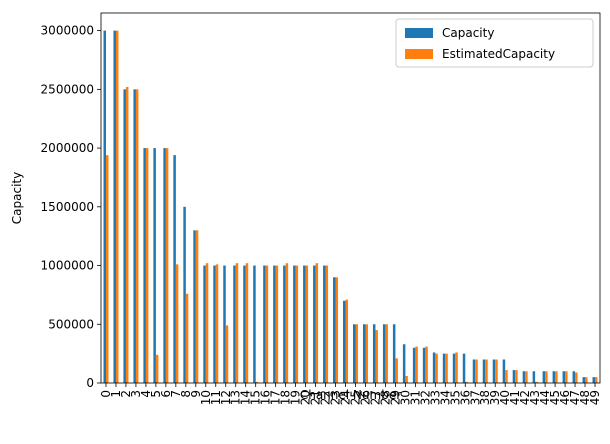 The width and height of the screenshot is (610, 444). I want to click on y-tick-label: 1500000, so click(67, 207).